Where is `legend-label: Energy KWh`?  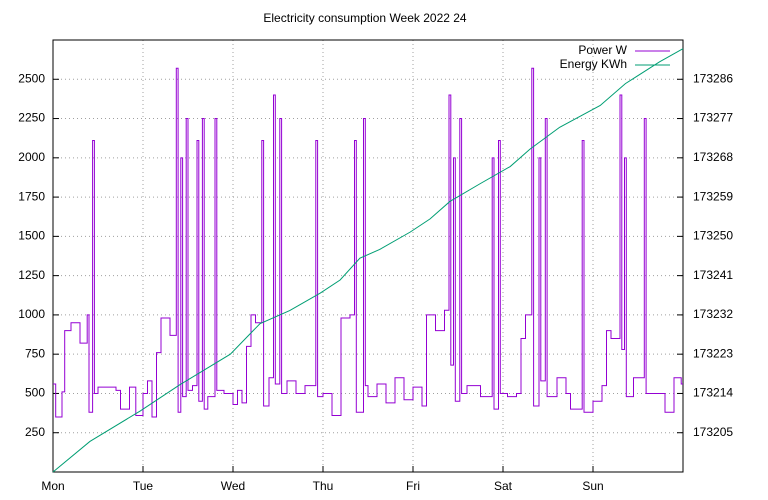 legend-label: Energy KWh is located at coordinates (593, 64).